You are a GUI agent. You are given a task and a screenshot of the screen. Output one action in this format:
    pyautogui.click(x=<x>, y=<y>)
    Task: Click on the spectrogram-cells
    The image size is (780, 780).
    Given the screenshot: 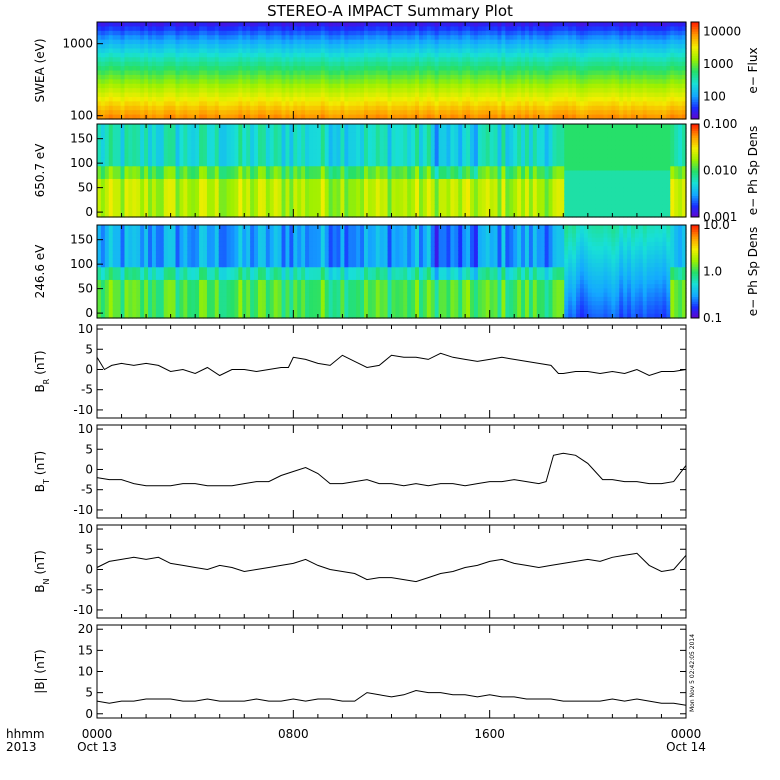 What is the action you would take?
    pyautogui.click(x=392, y=171)
    